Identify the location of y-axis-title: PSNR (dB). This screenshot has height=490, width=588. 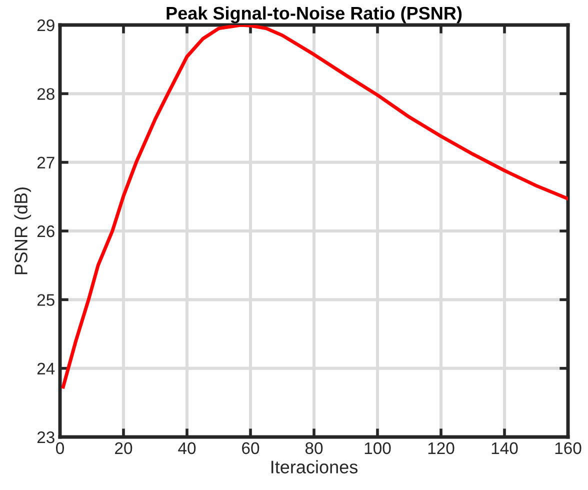
(23, 230).